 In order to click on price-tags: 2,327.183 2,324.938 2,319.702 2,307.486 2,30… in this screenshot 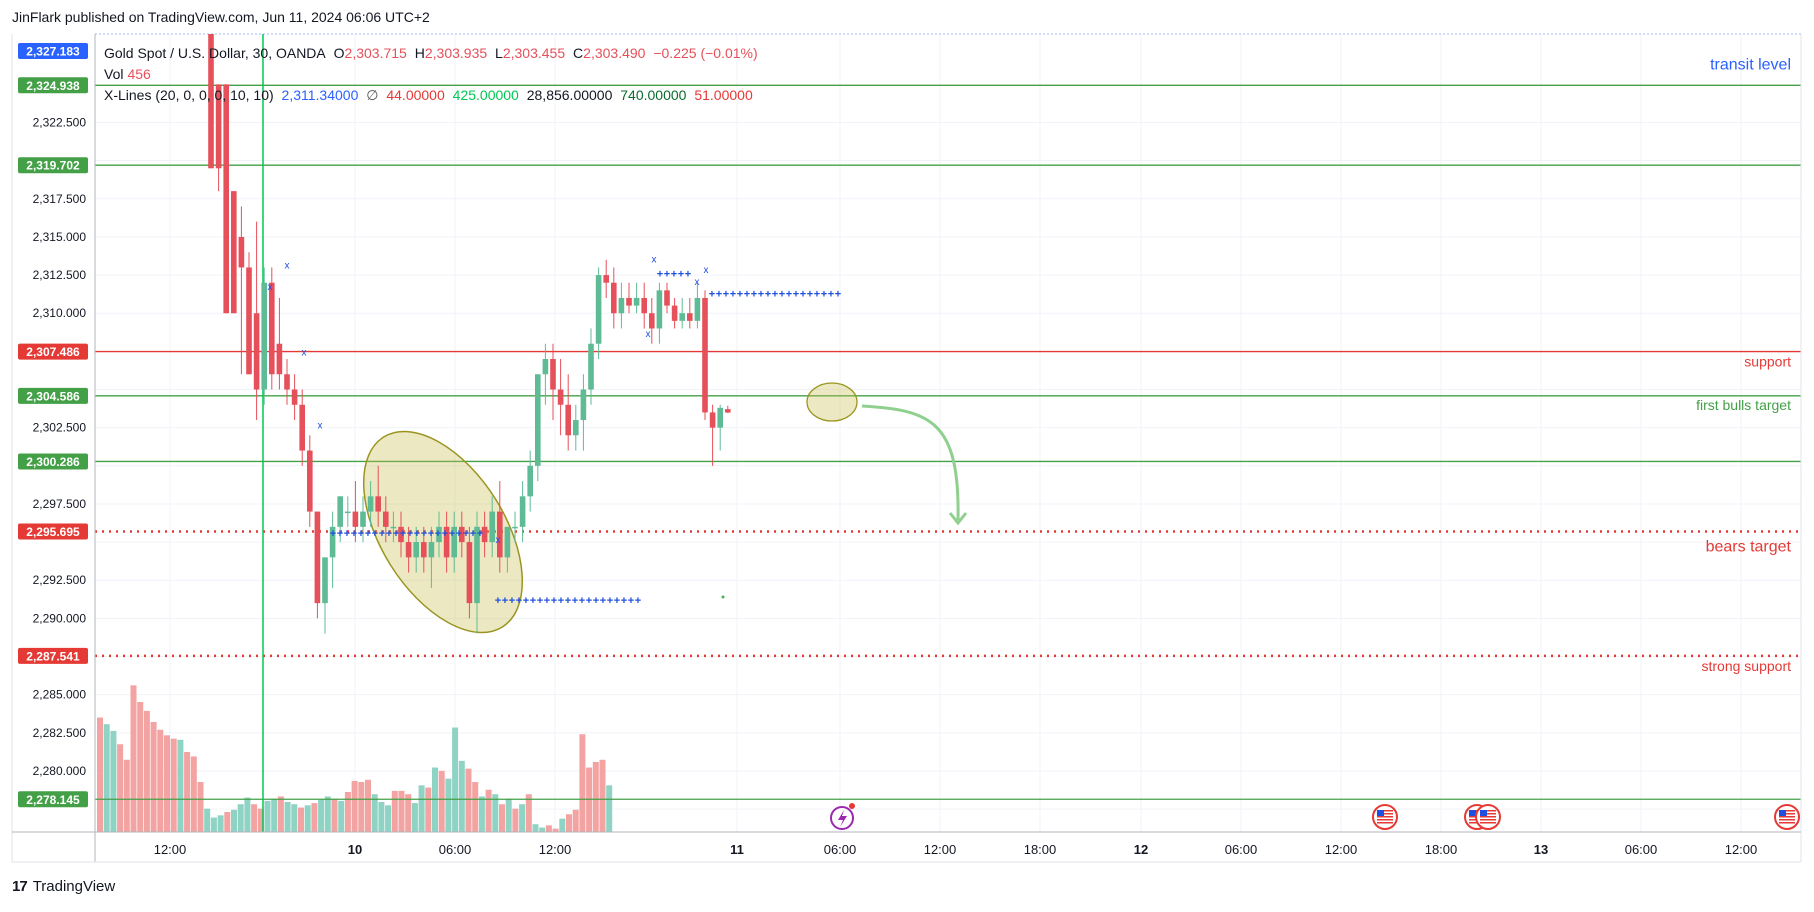, I will do `click(53, 425)`.